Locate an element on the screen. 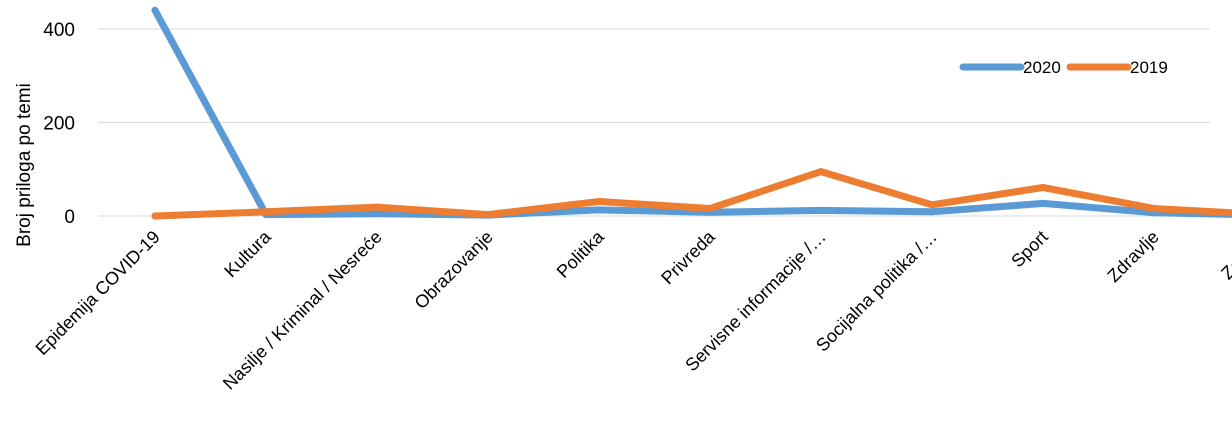  y-tick-label: 400 is located at coordinates (59, 30).